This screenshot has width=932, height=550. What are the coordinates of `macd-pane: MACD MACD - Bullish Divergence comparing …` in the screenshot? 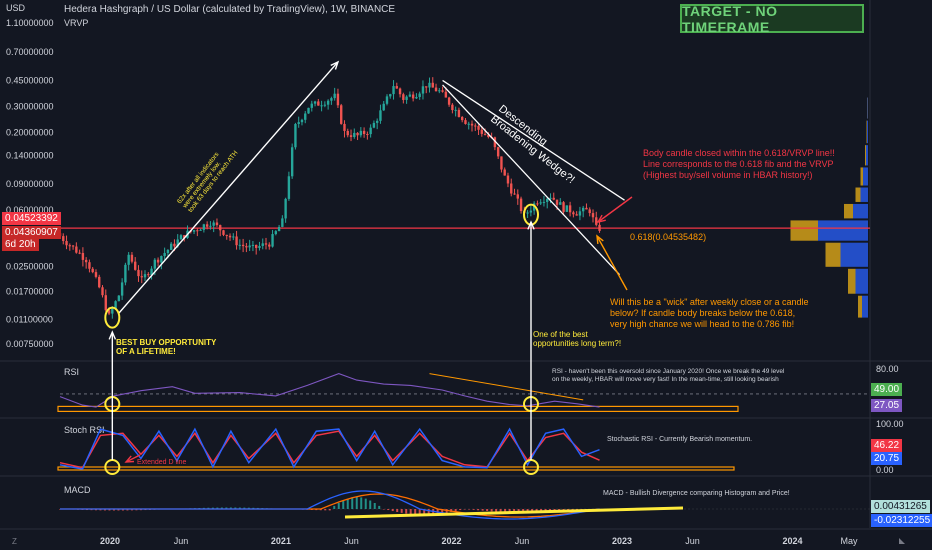 It's located at (464, 502).